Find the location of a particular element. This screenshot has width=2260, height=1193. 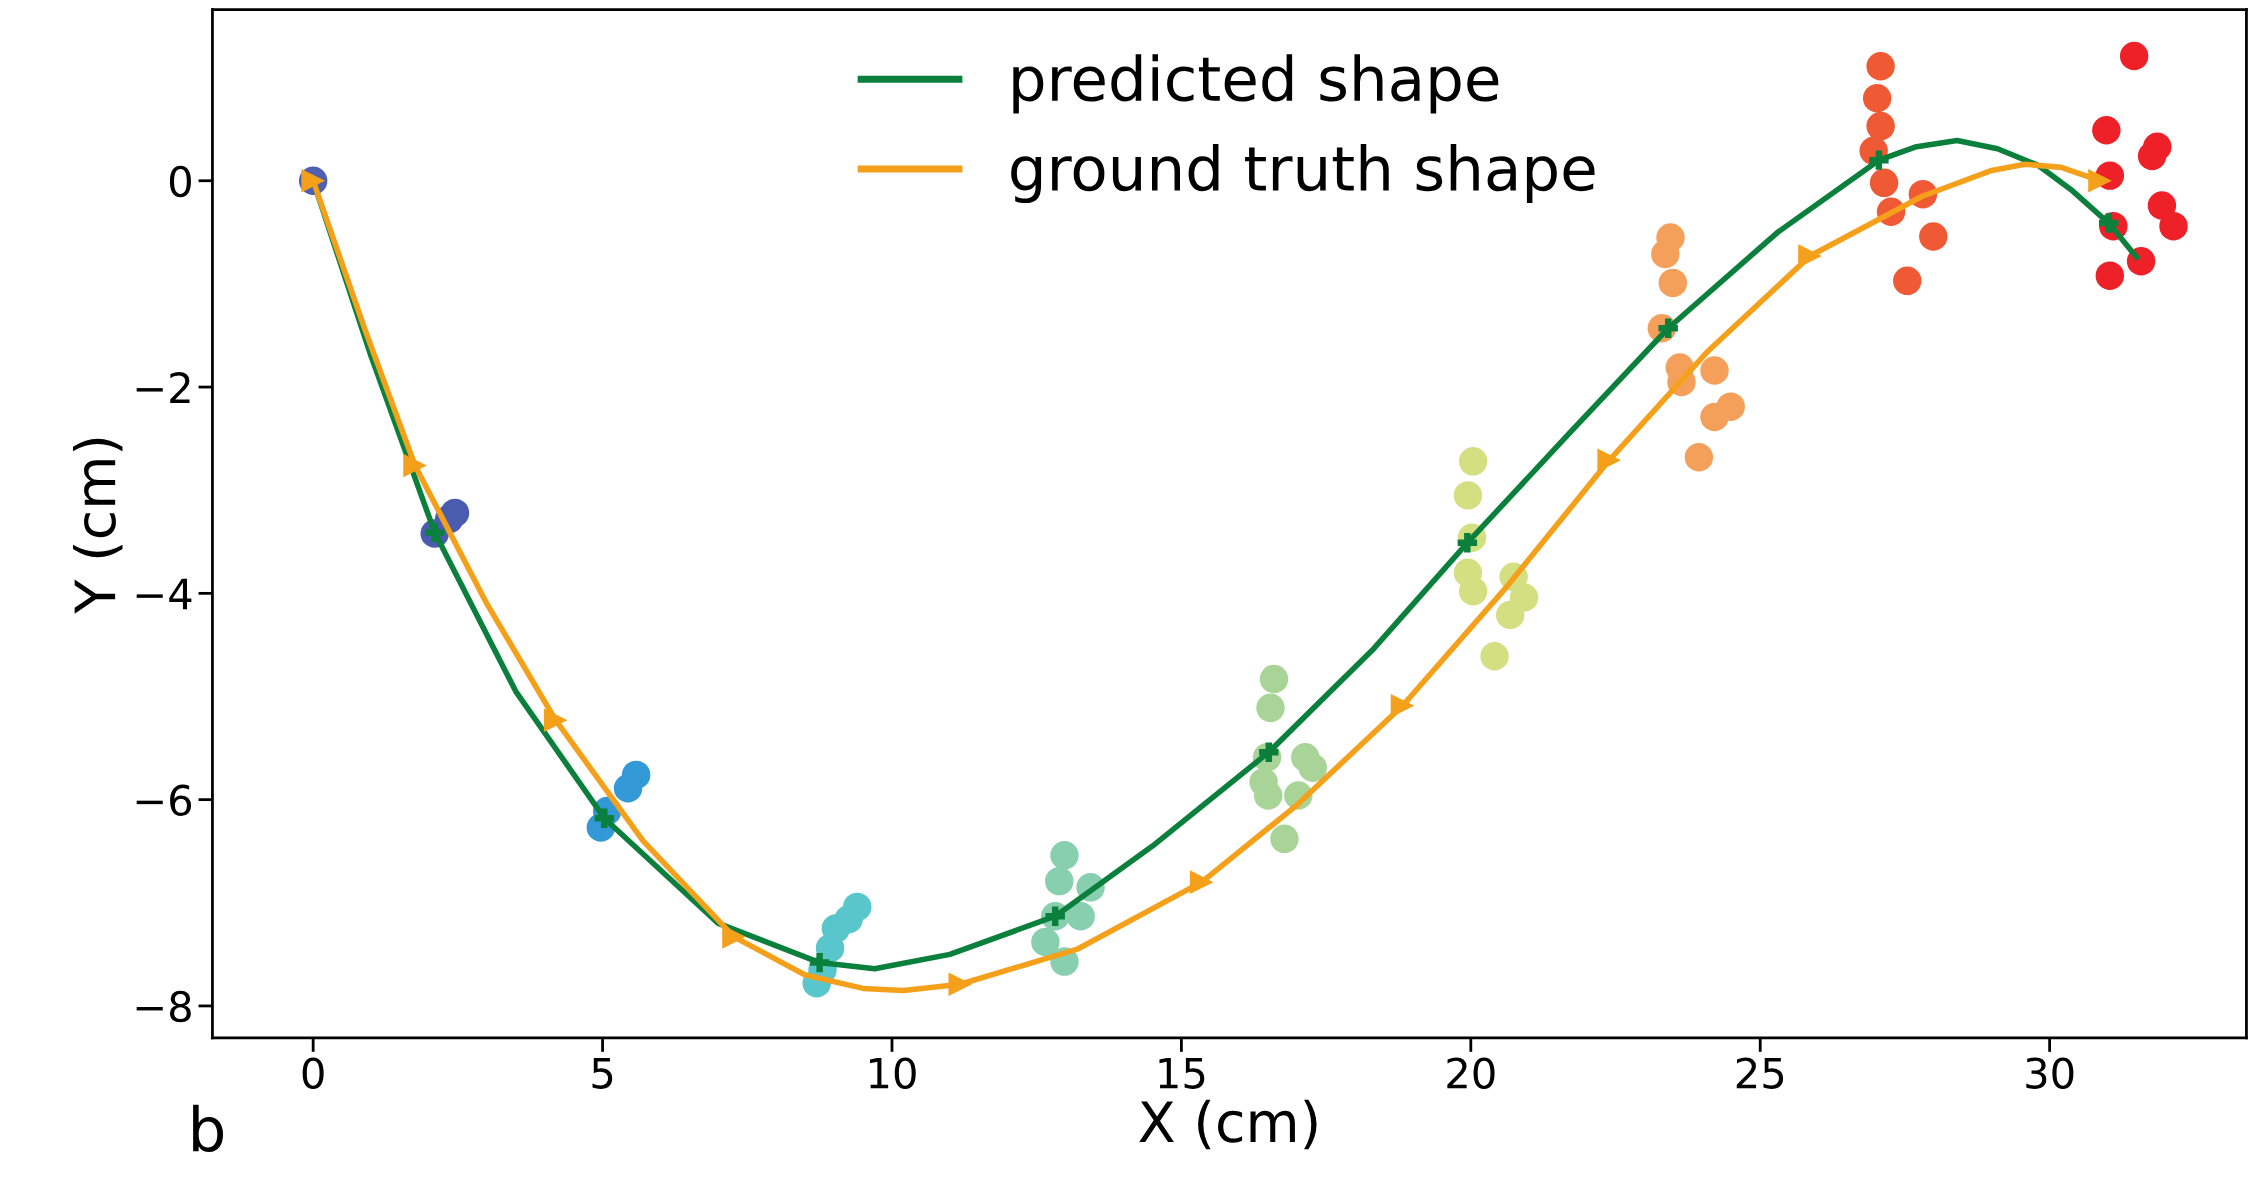

x-tick-label: 15 is located at coordinates (1182, 1073).